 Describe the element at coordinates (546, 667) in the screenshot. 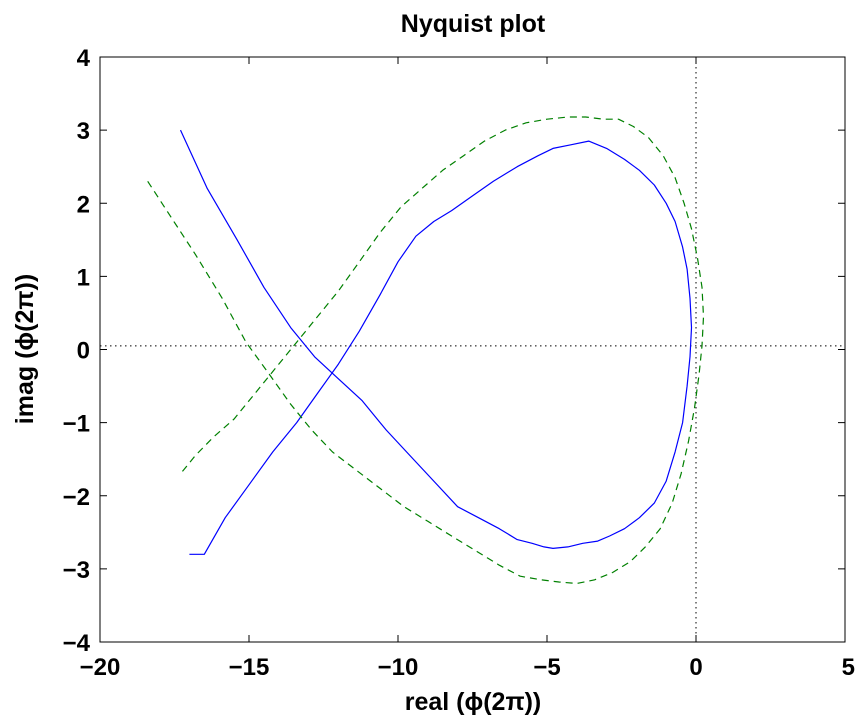

I see `x-tick-label: −5` at that location.